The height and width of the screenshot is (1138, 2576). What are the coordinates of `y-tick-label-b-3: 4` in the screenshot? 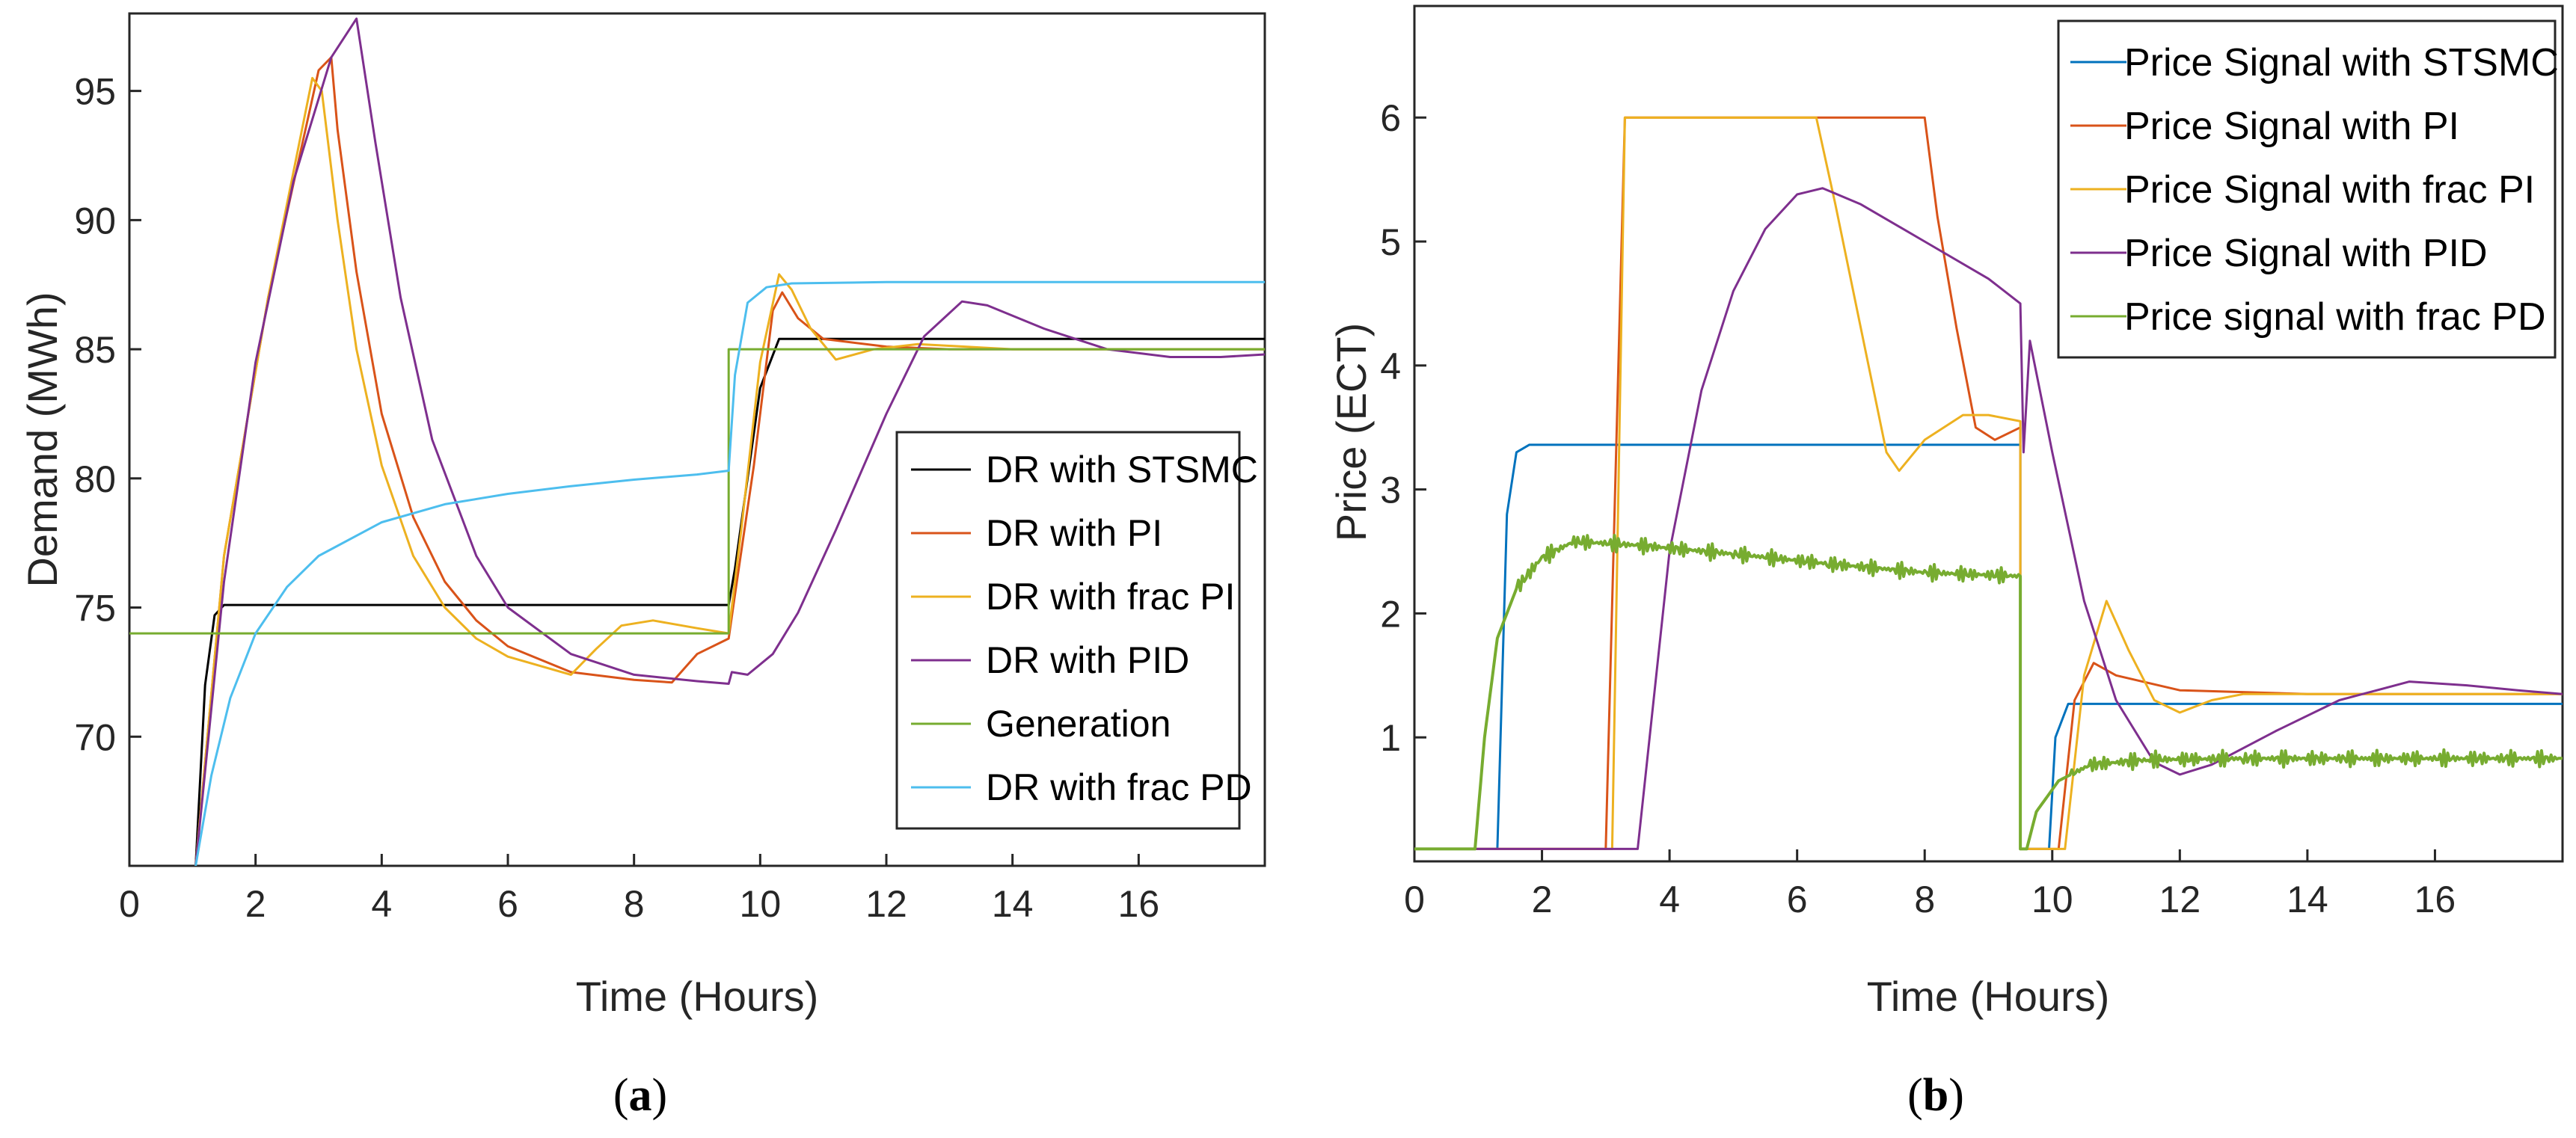 It's located at (1390, 366).